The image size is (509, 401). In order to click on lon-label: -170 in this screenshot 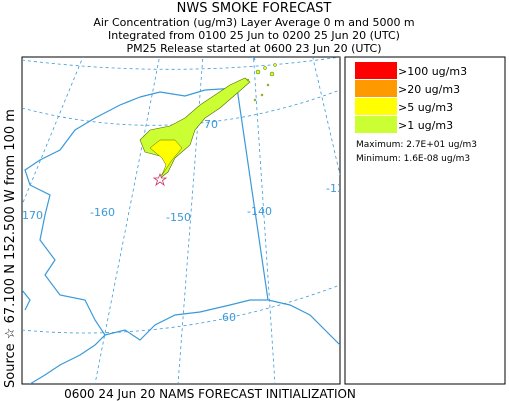, I will do `click(30, 215)`.